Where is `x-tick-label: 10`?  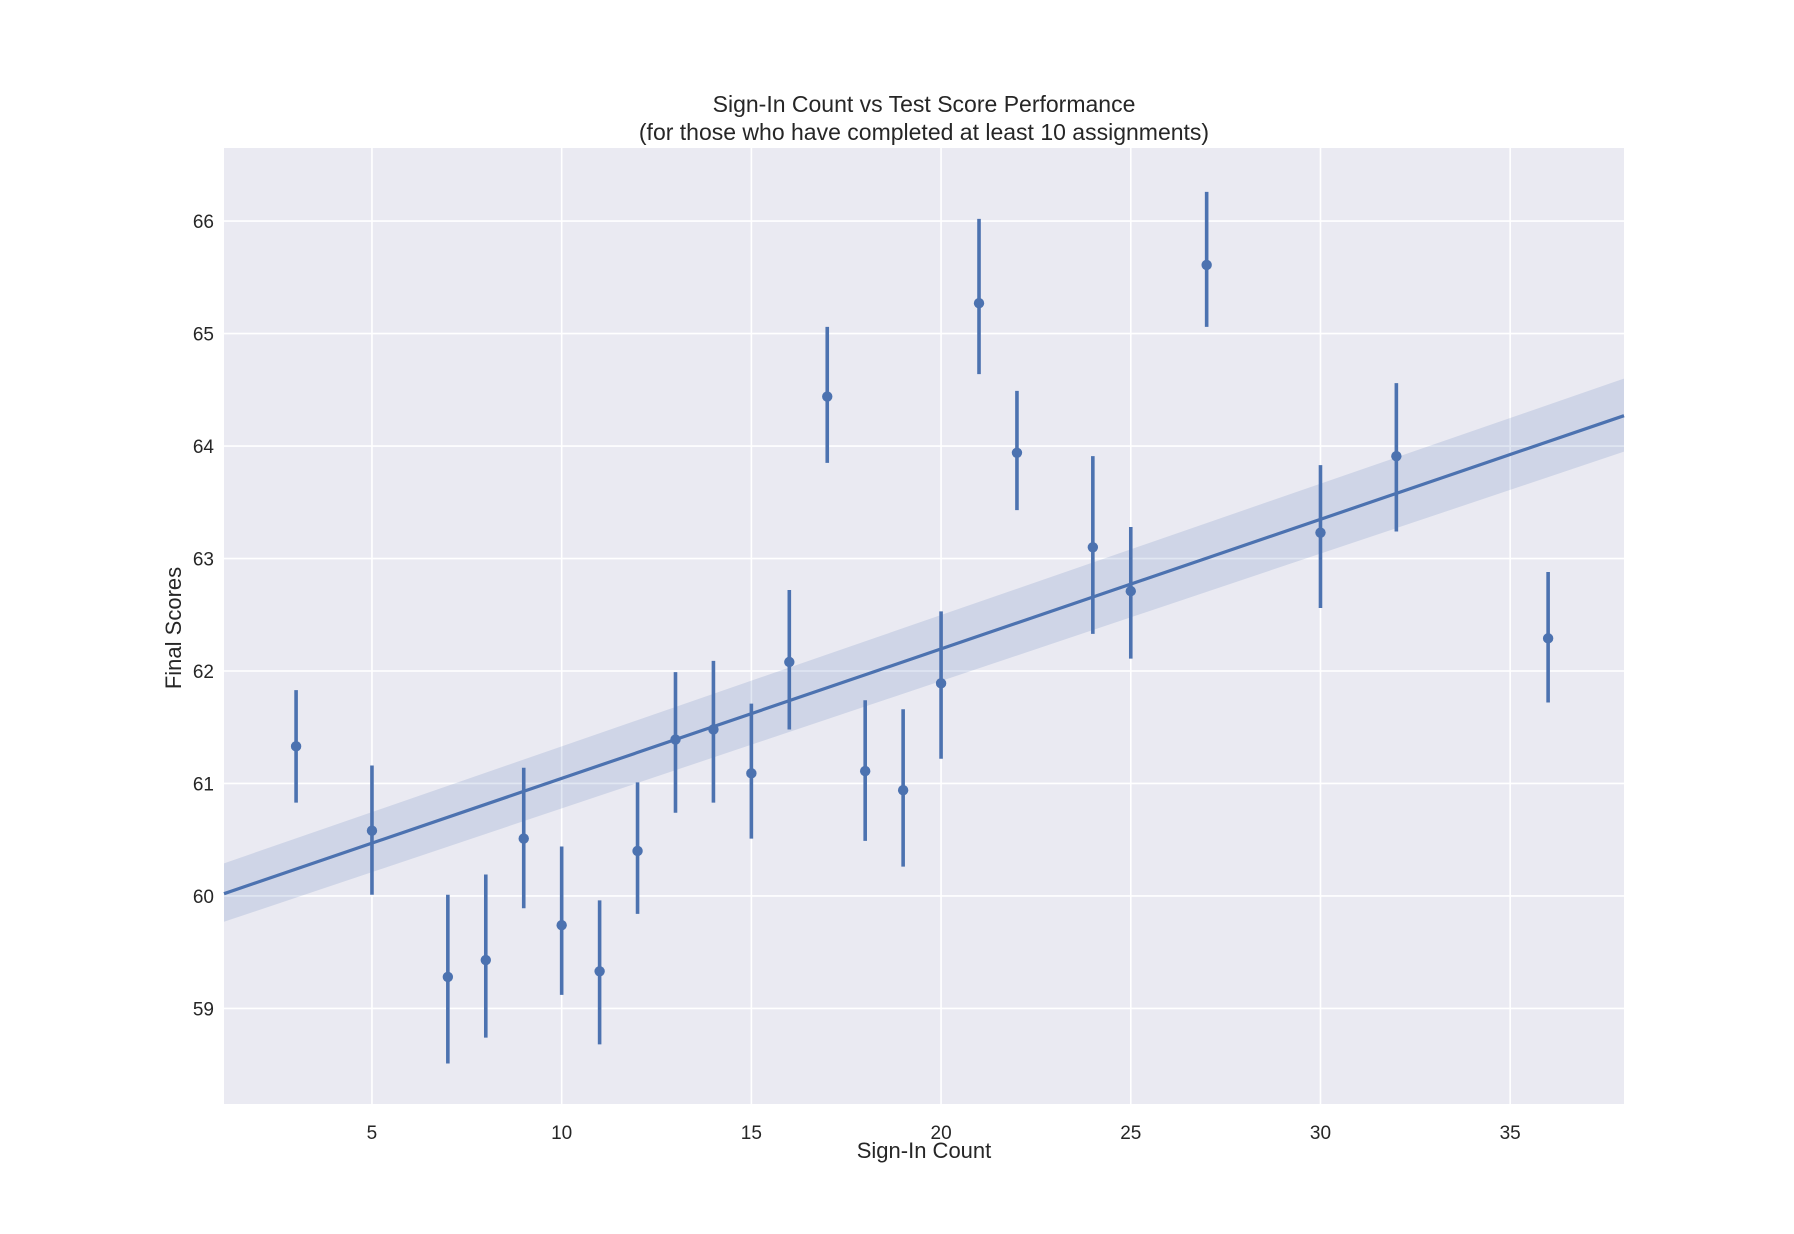
x-tick-label: 10 is located at coordinates (561, 1133).